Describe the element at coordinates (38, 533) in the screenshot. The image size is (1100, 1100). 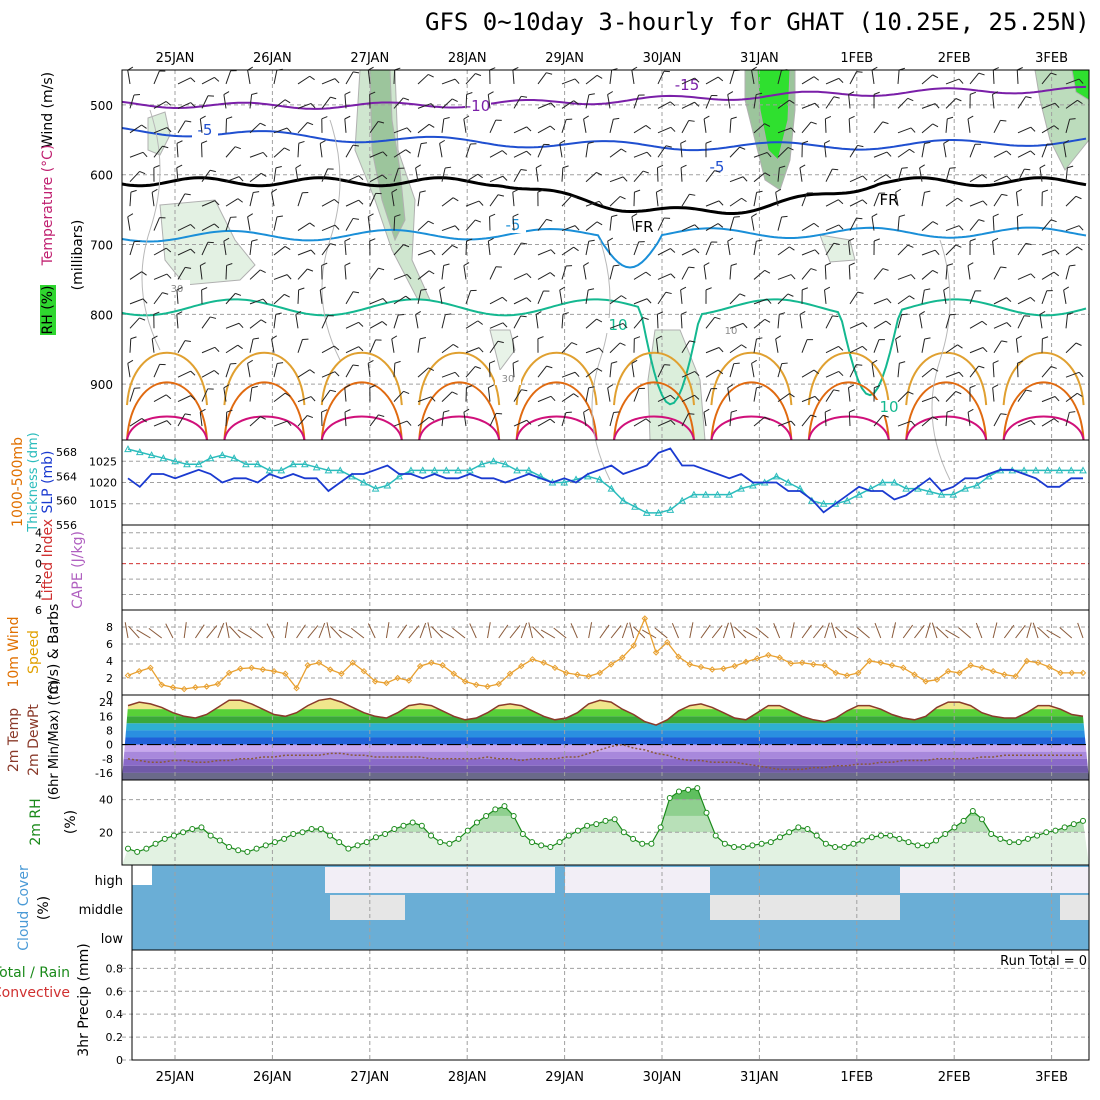
I see `li-tick-label: 4` at that location.